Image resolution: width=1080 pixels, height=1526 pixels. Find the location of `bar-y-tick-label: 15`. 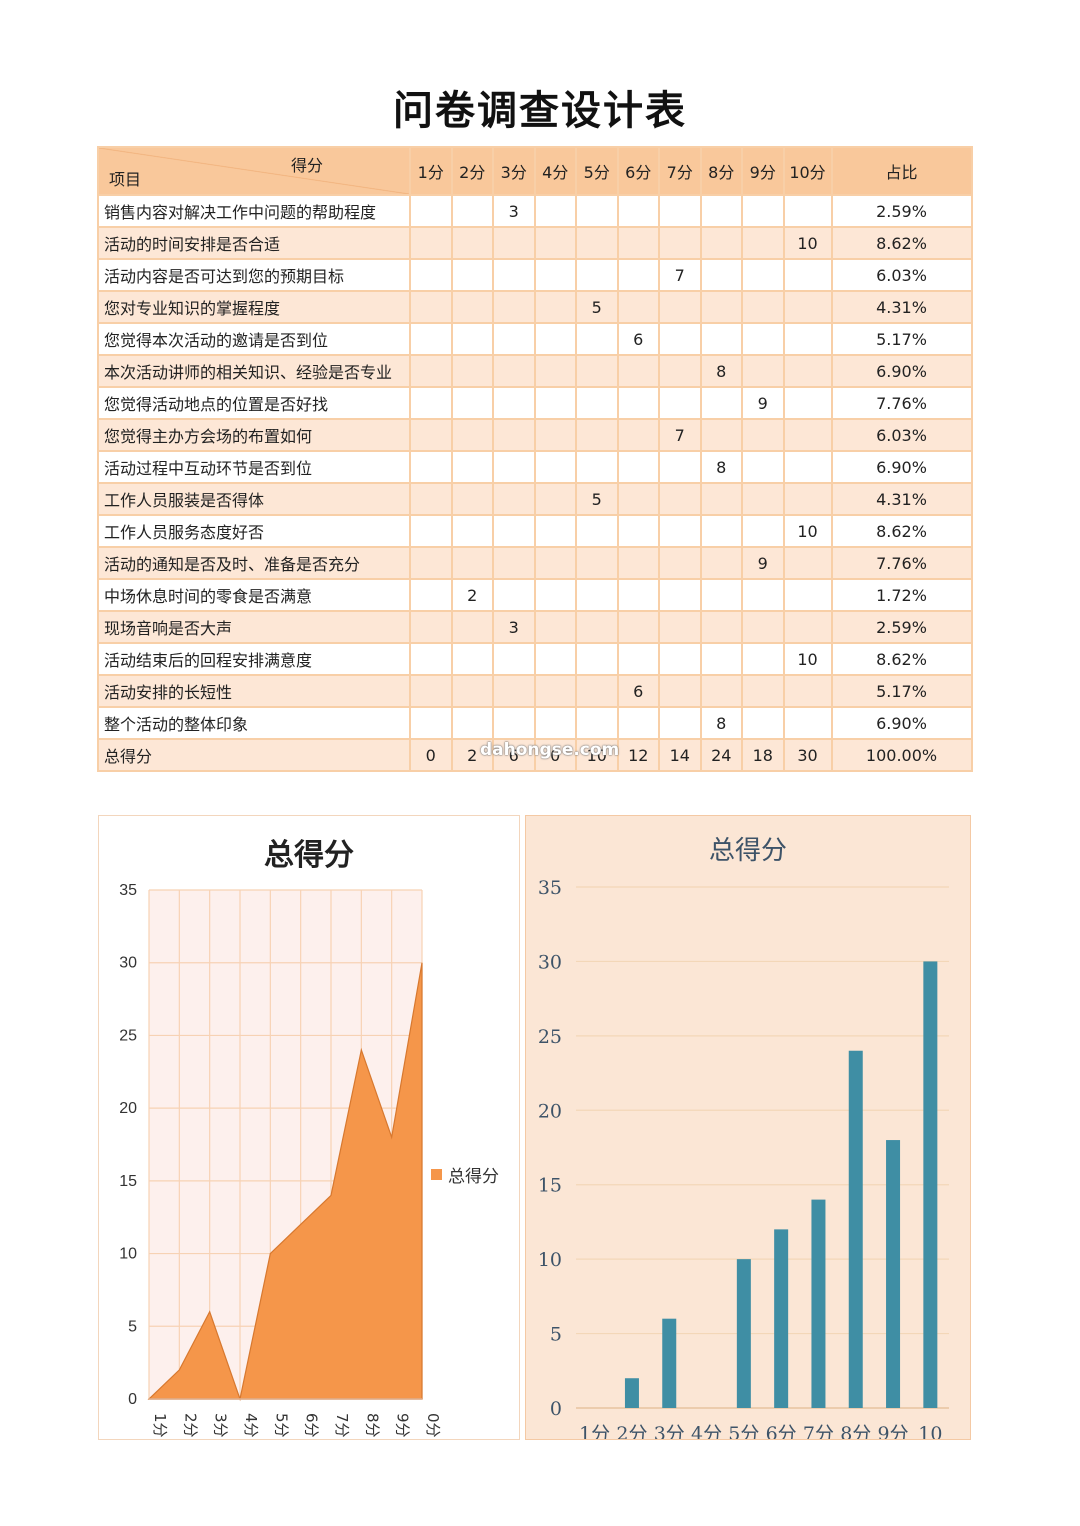

bar-y-tick-label: 15 is located at coordinates (550, 1186).